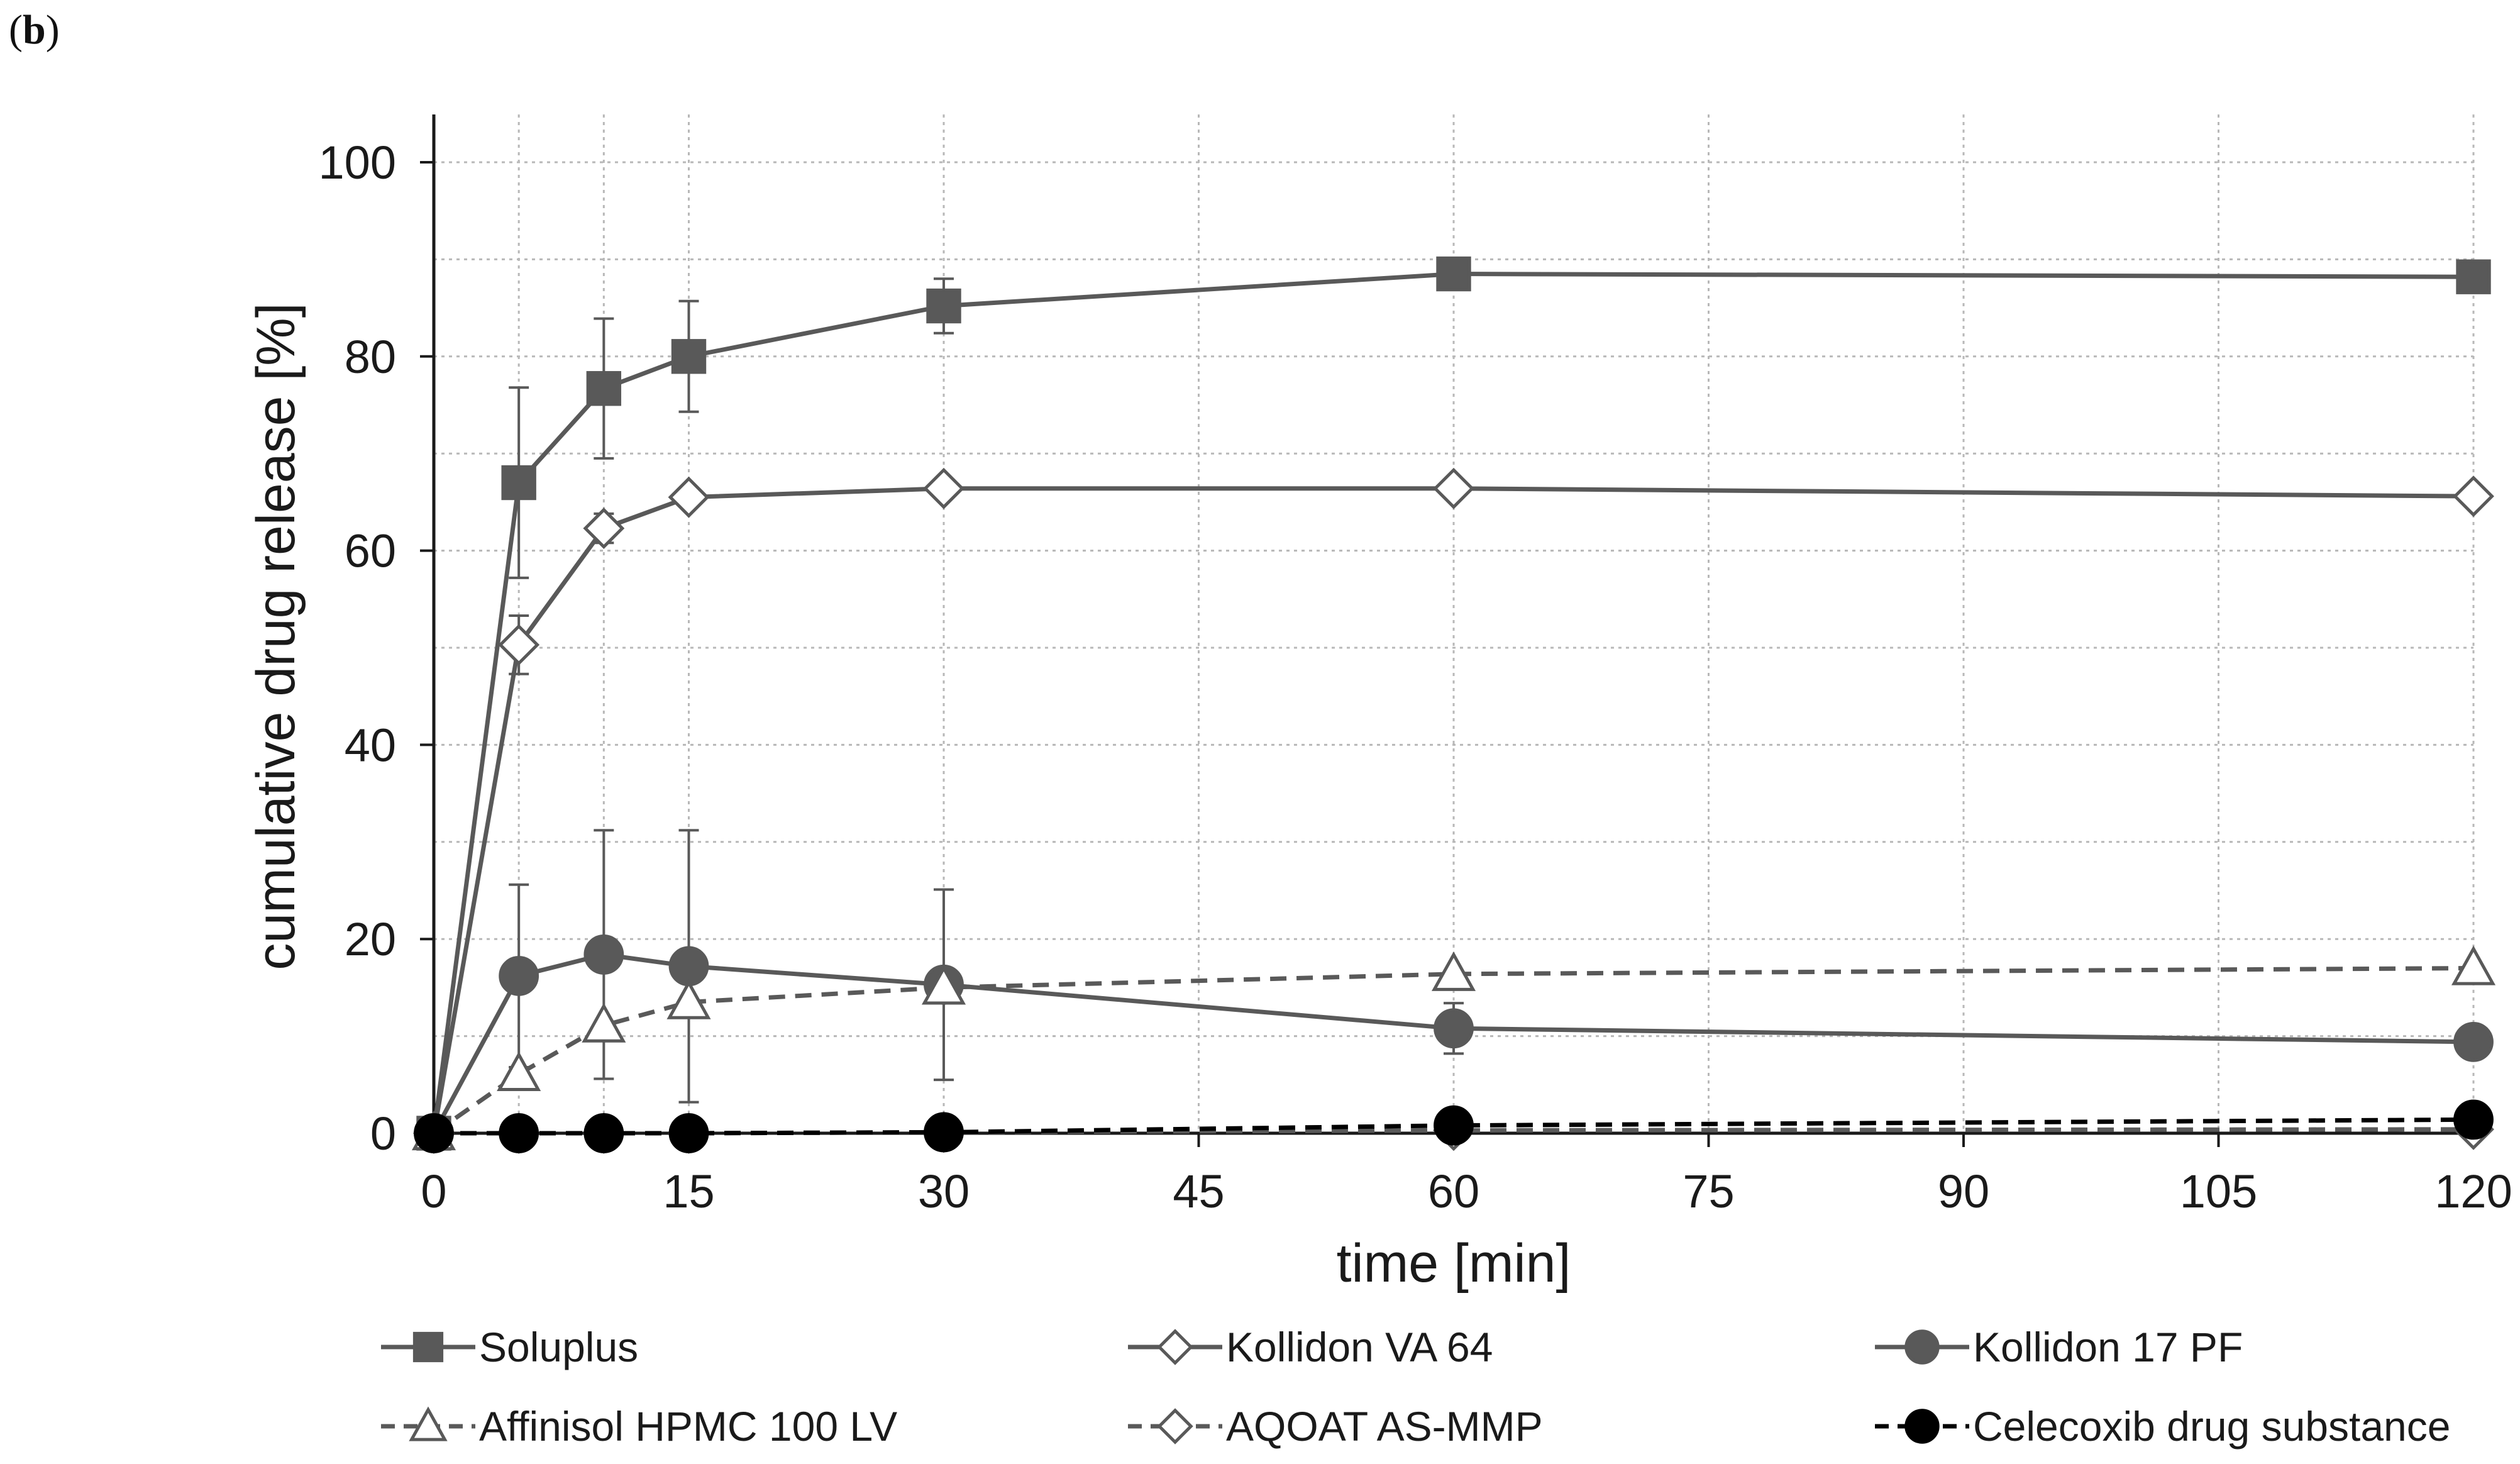 Image resolution: width=2520 pixels, height=1464 pixels. Describe the element at coordinates (52, 30) in the screenshot. I see `panel-label-close: )` at that location.